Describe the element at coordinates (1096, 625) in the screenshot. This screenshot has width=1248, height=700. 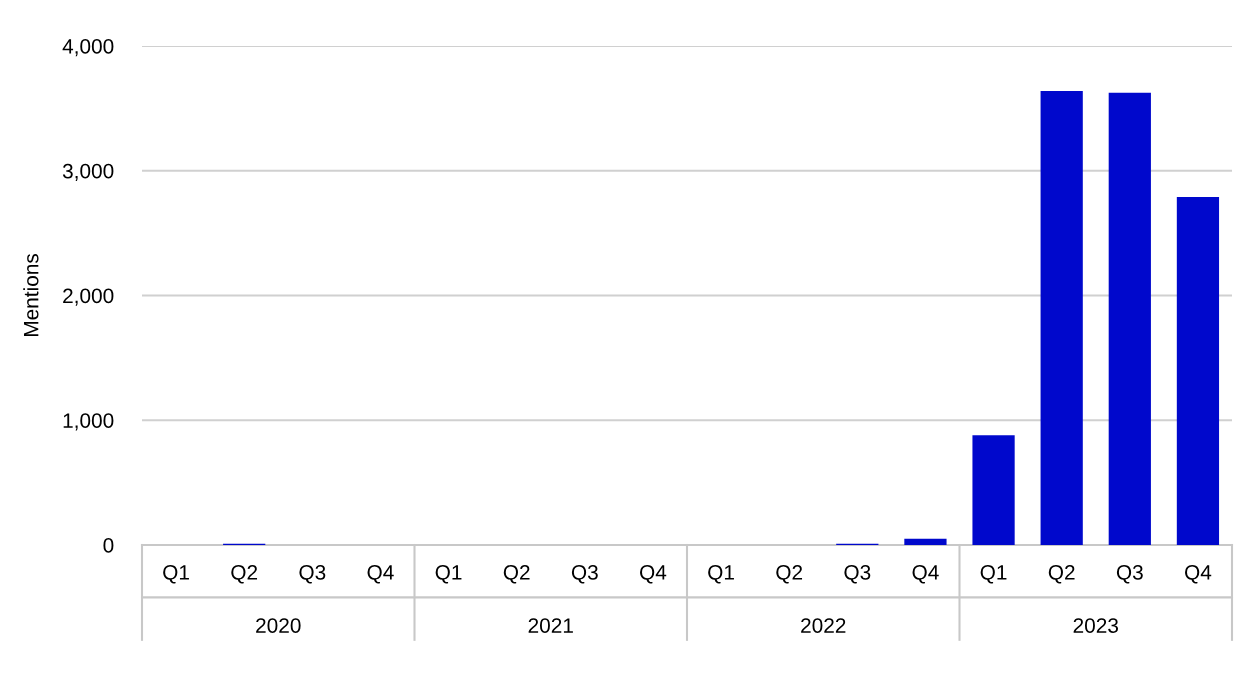
I see `text: 2023` at that location.